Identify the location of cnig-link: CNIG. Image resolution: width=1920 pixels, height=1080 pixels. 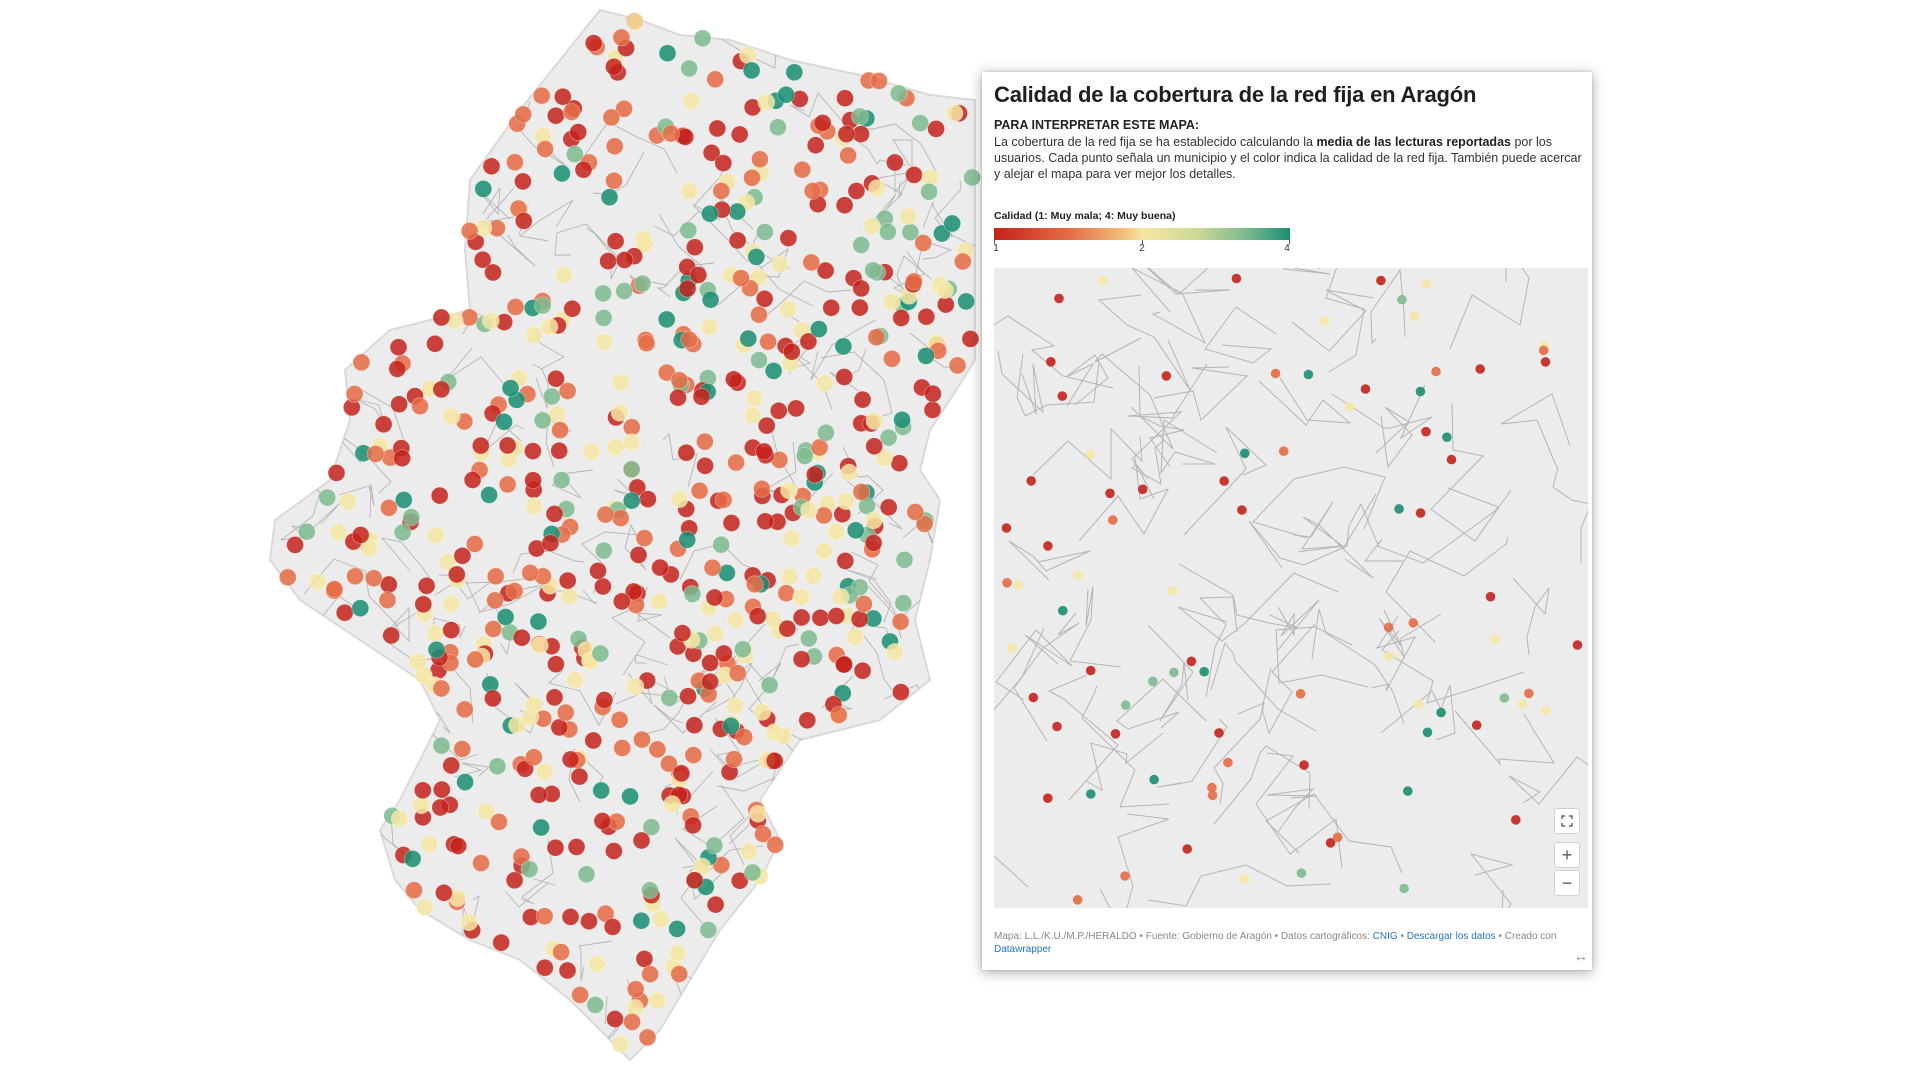
(1385, 936).